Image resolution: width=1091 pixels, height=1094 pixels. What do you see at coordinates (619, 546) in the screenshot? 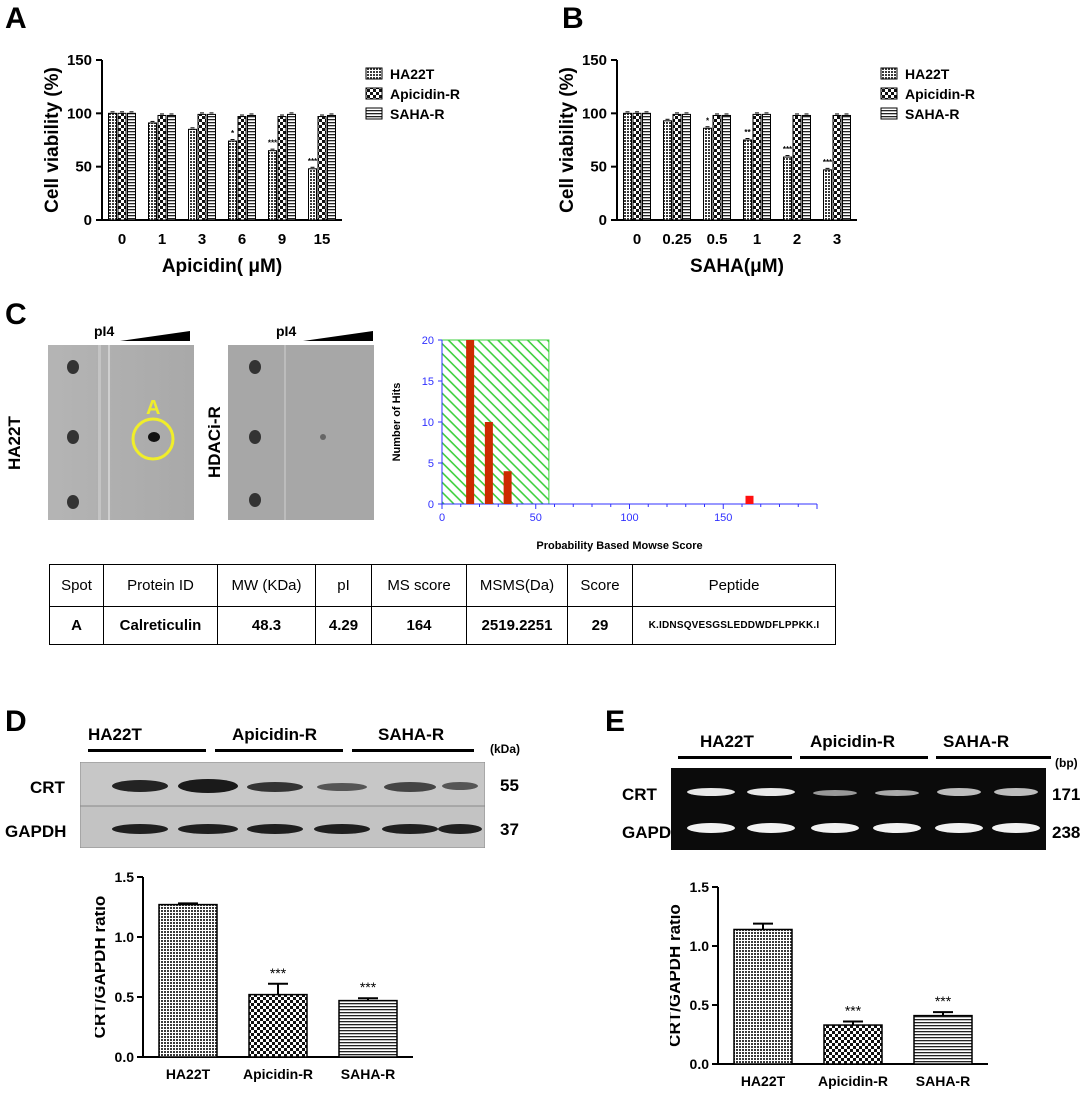
I see `chart-c-x-axis-label: Probability Based Mowse Score` at bounding box center [619, 546].